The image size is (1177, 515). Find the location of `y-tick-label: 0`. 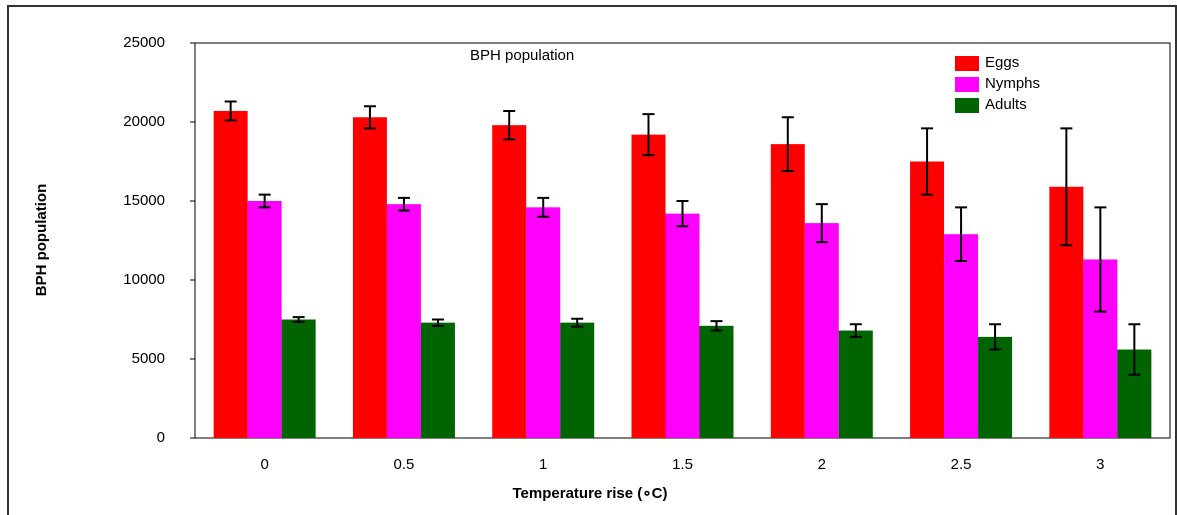

y-tick-label: 0 is located at coordinates (161, 437).